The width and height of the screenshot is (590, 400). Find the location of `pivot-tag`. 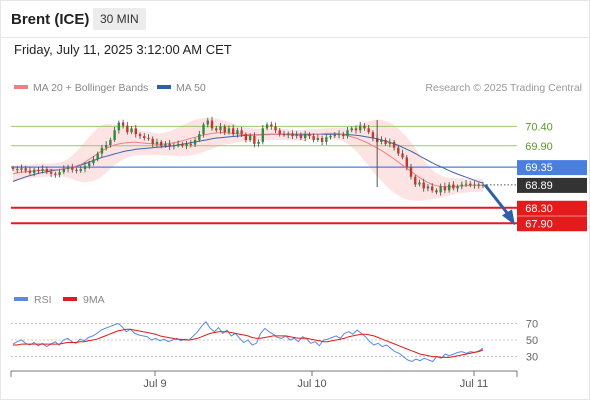

pivot-tag is located at coordinates (552, 168).